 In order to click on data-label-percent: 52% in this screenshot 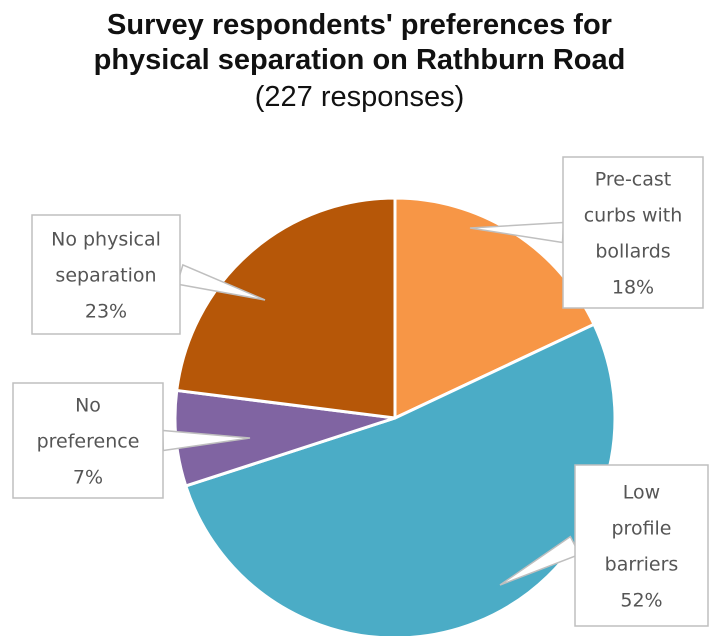, I will do `click(641, 601)`.